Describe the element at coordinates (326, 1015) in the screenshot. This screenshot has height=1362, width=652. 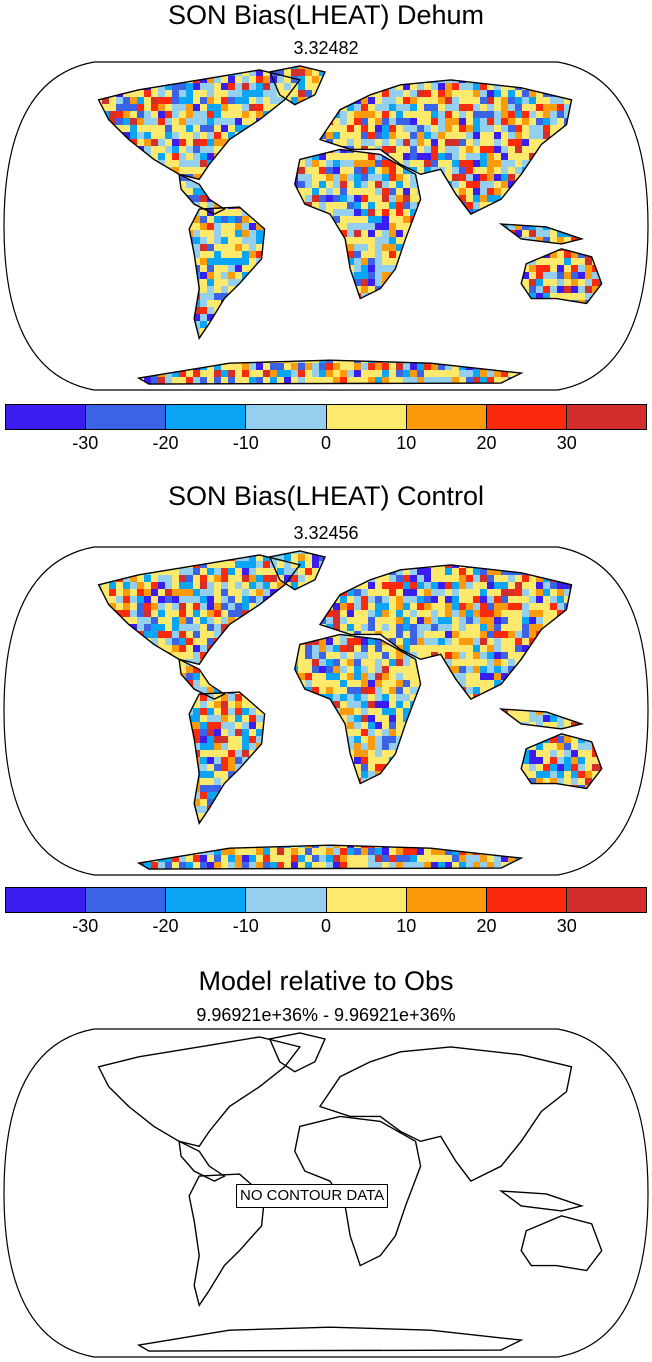
I see `panel3-subtitle: 9.96921e+36% - 9.96921e+36%` at that location.